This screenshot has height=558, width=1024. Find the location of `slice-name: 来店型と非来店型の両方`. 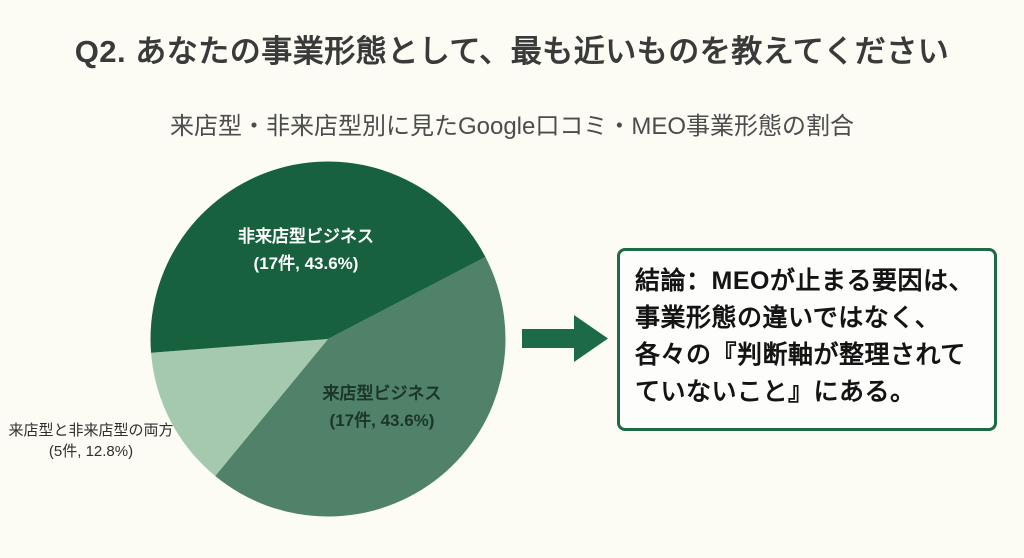

slice-name: 来店型と非来店型の両方 is located at coordinates (91, 430).